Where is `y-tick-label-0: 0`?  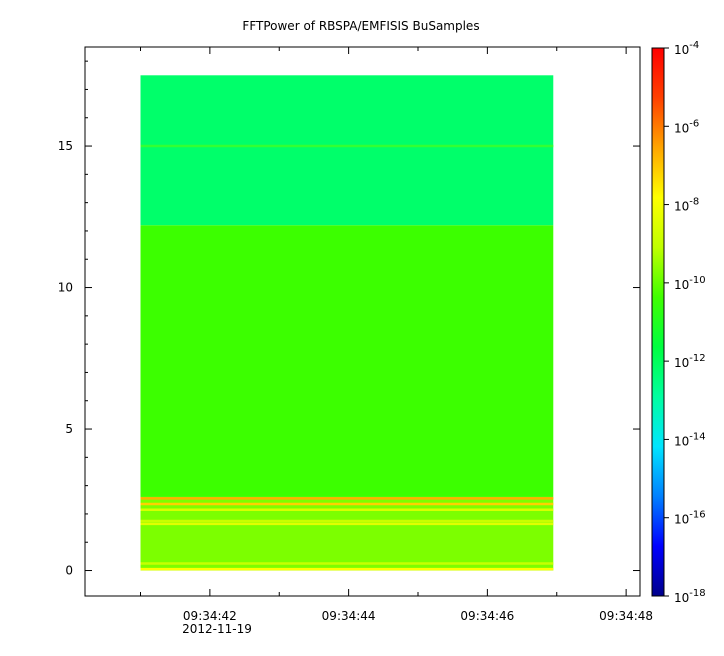
y-tick-label-0: 0 is located at coordinates (69, 571).